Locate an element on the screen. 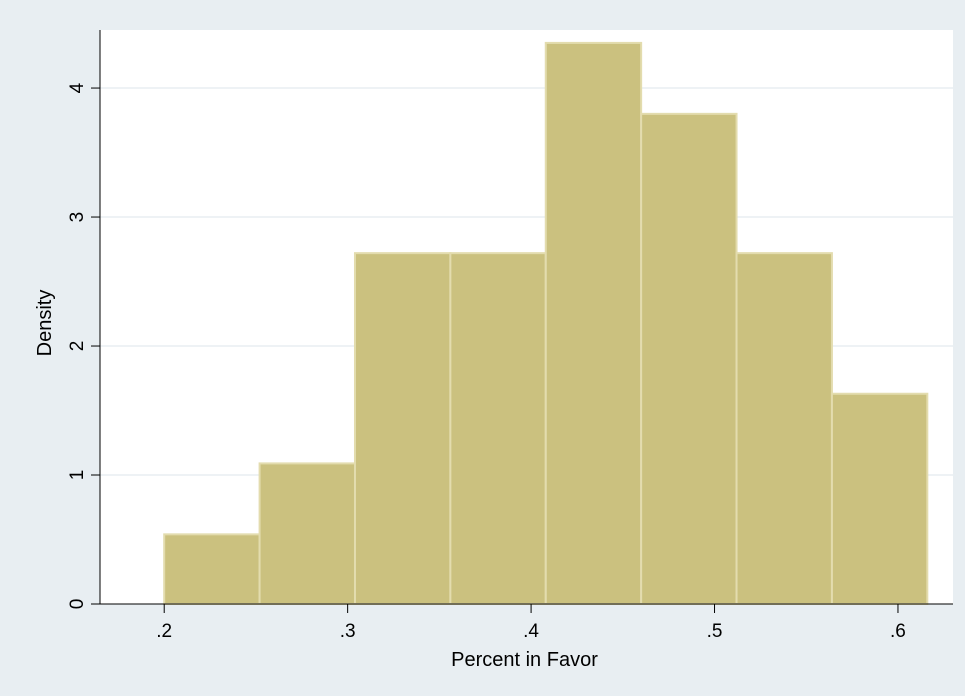 The image size is (965, 696). x-tick-label: .4 is located at coordinates (531, 631).